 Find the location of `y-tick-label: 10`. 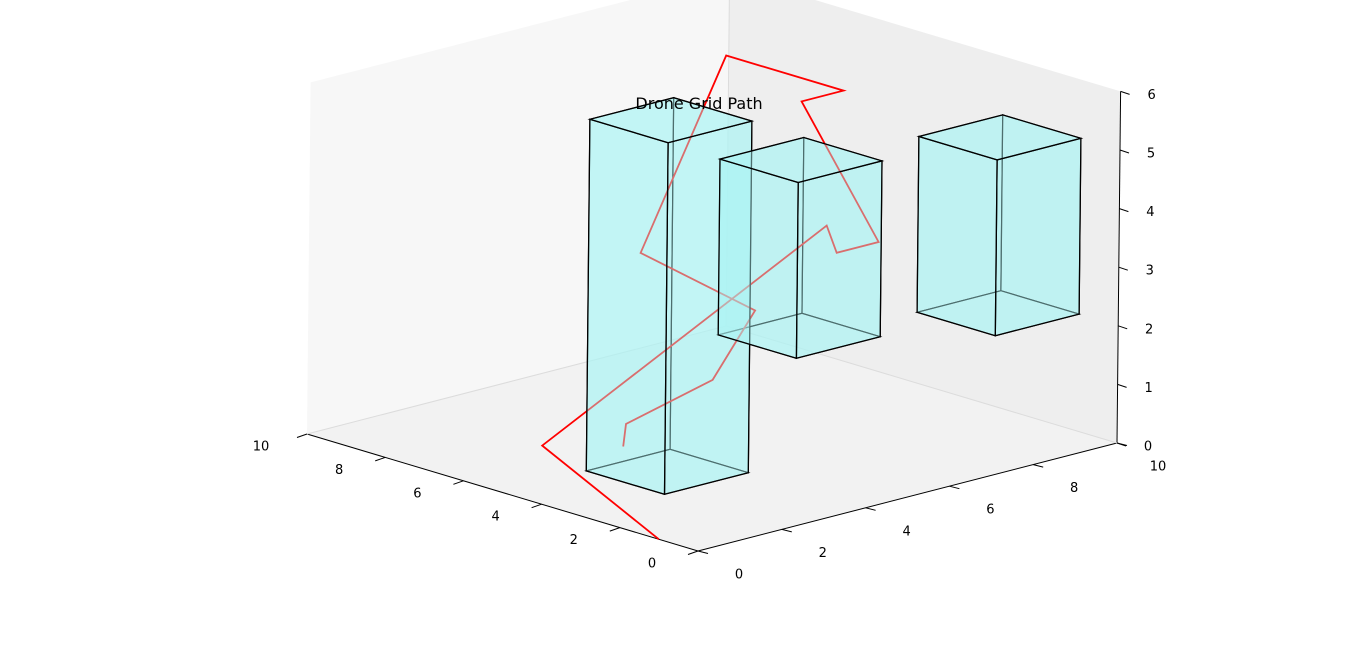

y-tick-label: 10 is located at coordinates (1158, 467).